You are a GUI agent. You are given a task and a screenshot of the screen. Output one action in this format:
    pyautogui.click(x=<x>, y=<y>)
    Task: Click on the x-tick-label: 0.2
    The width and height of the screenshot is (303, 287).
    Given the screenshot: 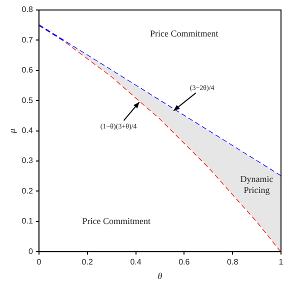 What is the action you would take?
    pyautogui.click(x=88, y=262)
    